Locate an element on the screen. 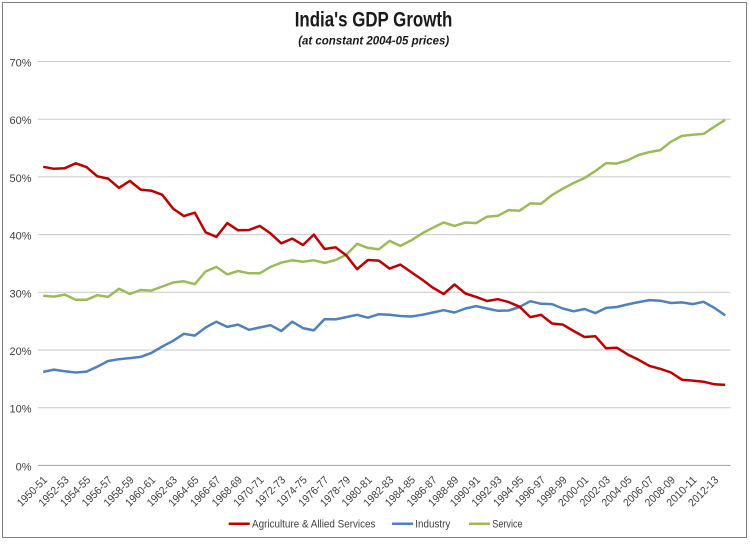 The width and height of the screenshot is (750, 546). svg-text: 20% is located at coordinates (20, 352).